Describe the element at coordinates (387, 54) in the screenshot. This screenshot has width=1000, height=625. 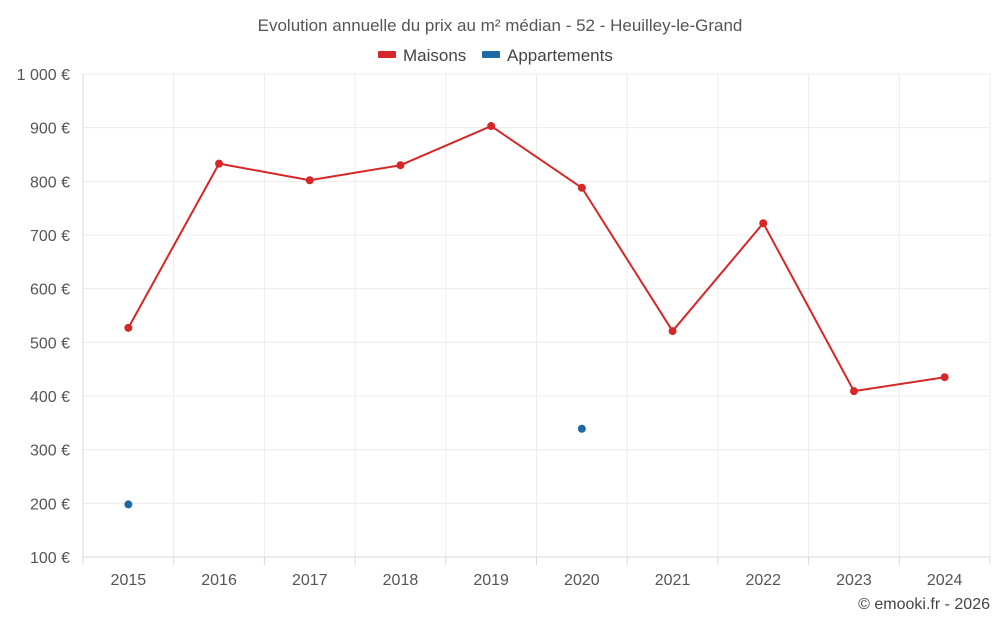
I see `legend-swatch-maisons` at that location.